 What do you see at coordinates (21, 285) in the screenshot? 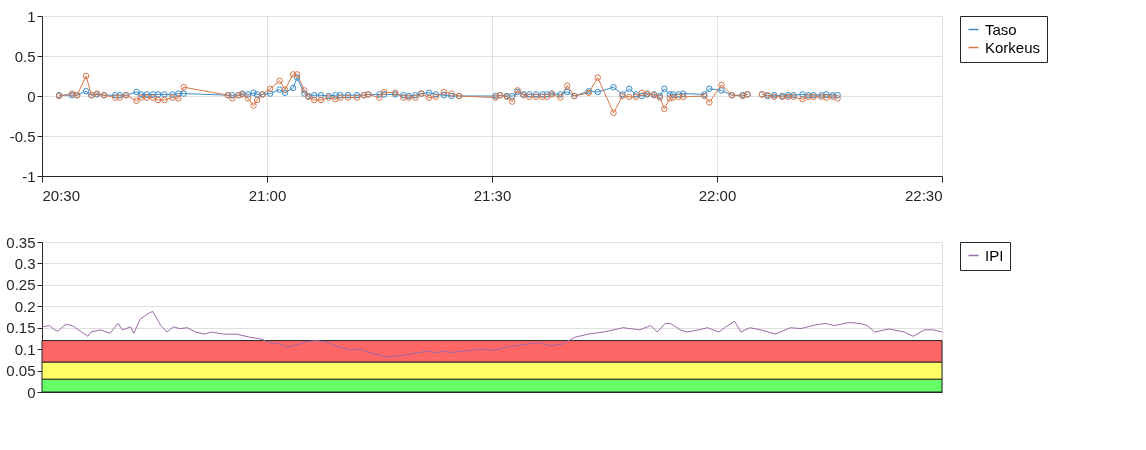
I see `y-tick-label: 0.25` at bounding box center [21, 285].